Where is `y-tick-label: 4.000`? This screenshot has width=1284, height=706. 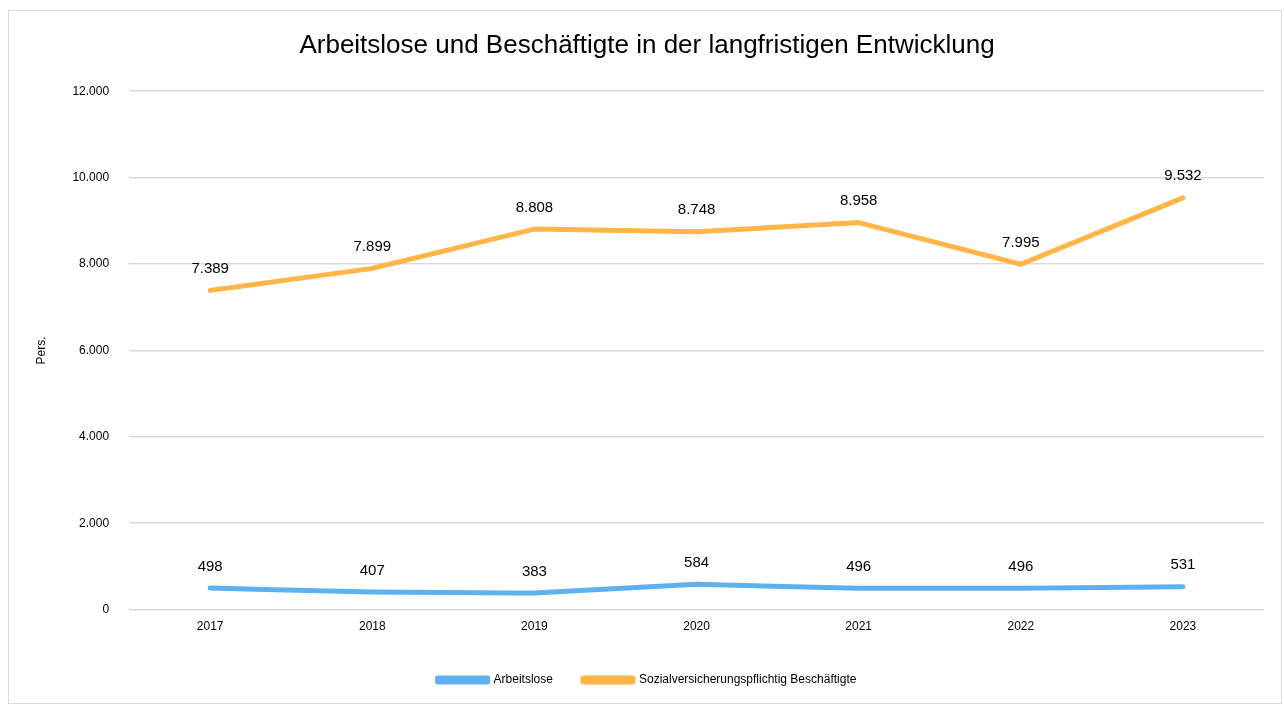 y-tick-label: 4.000 is located at coordinates (94, 436).